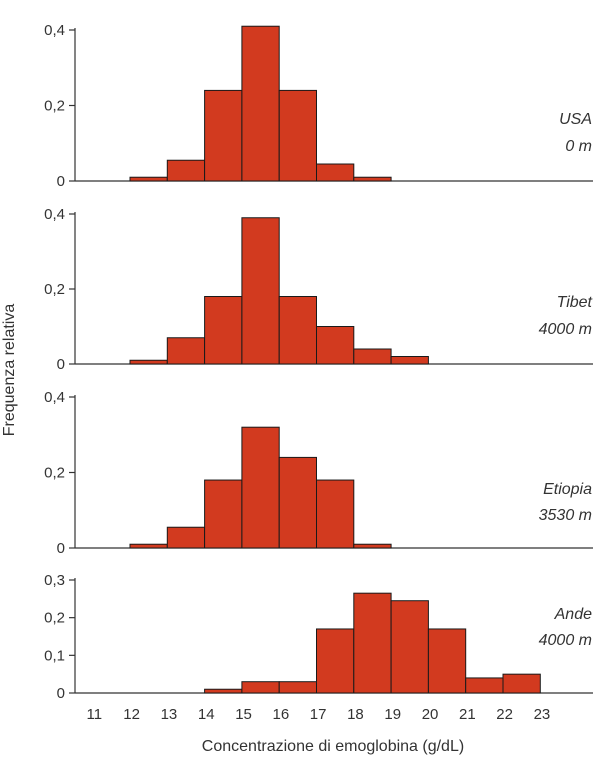 This screenshot has width=599, height=768. I want to click on x-tick-label: 18, so click(355, 714).